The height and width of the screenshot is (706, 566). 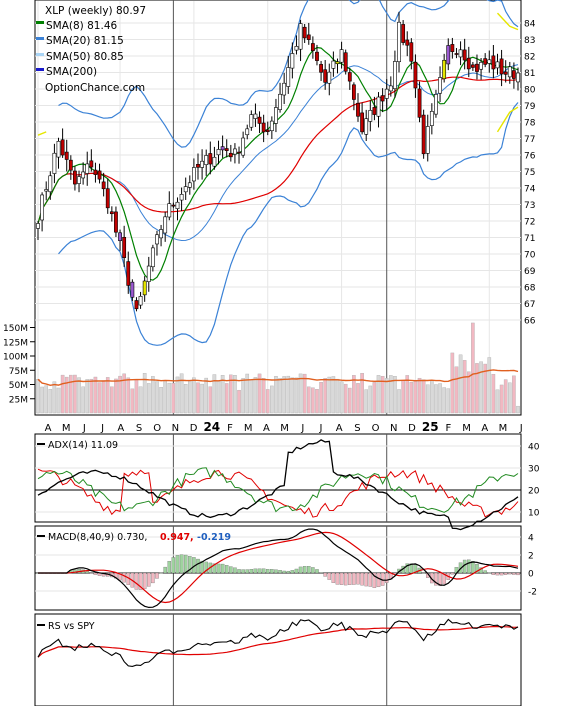 What do you see at coordinates (266, 428) in the screenshot?
I see `x-axis-label: A` at bounding box center [266, 428].